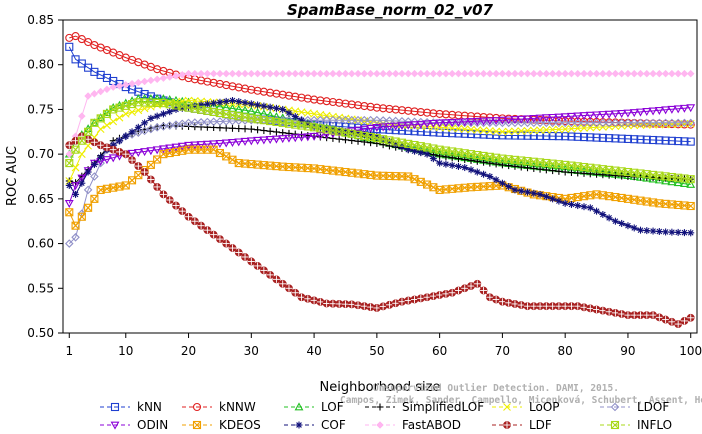 Image resolution: width=702 pixels, height=434 pixels. I want to click on legend-label: FastABOD, so click(431, 425).